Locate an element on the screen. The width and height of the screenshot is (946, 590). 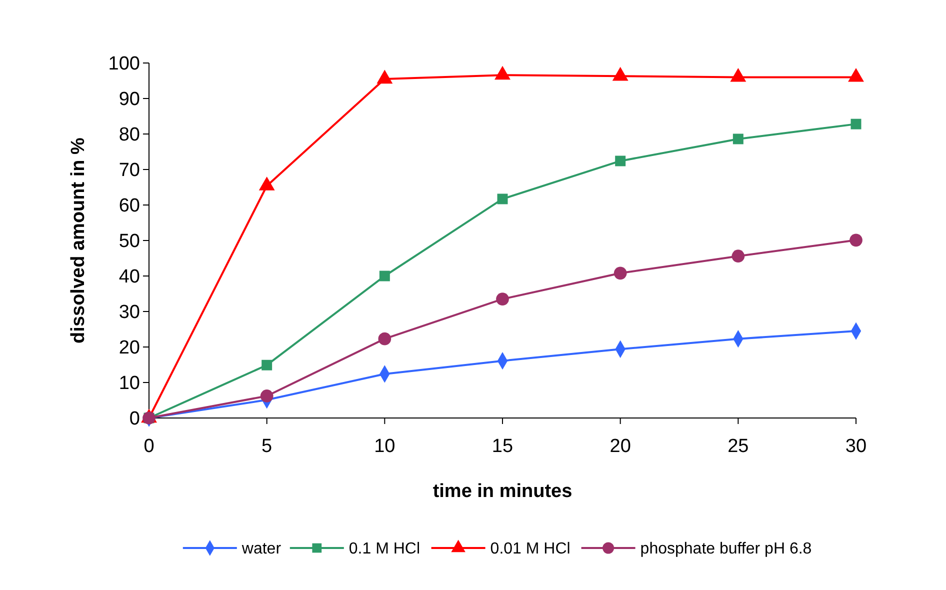
y-tick-label: 90 is located at coordinates (129, 99).